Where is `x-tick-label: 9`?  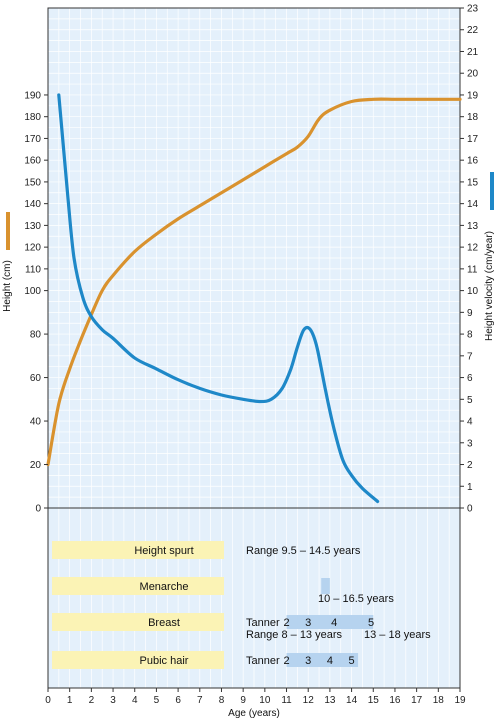
x-tick-label: 9 is located at coordinates (243, 700).